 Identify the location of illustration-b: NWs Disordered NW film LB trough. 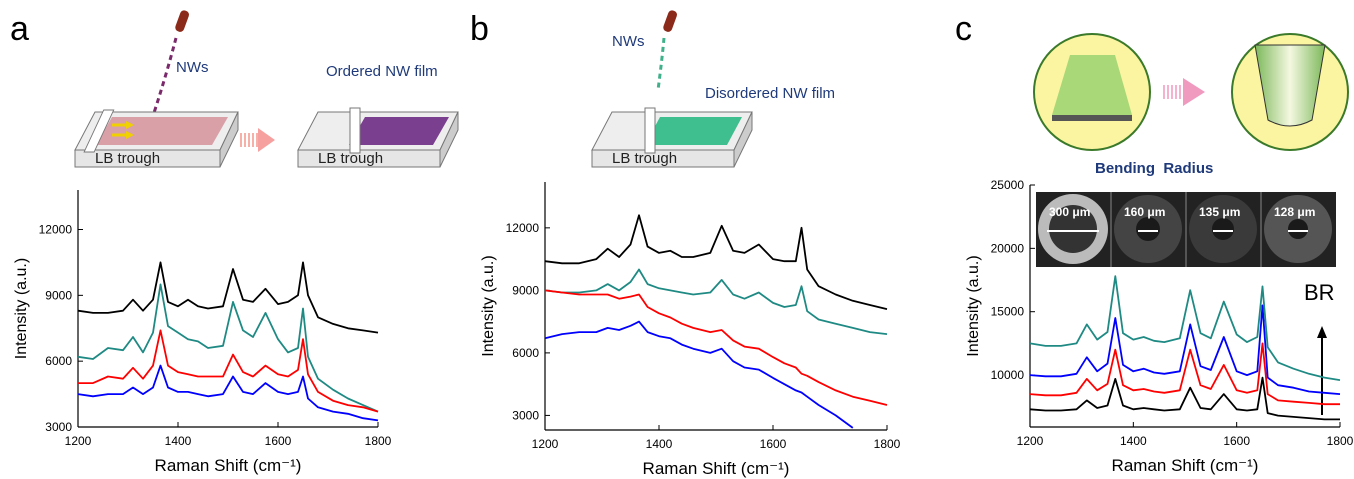
(713, 89).